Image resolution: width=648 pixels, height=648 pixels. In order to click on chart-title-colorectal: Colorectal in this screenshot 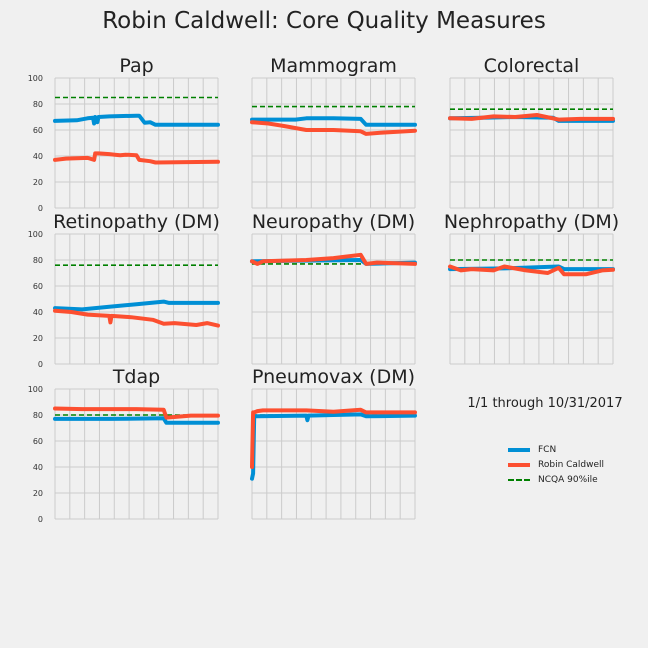, I will do `click(532, 66)`.